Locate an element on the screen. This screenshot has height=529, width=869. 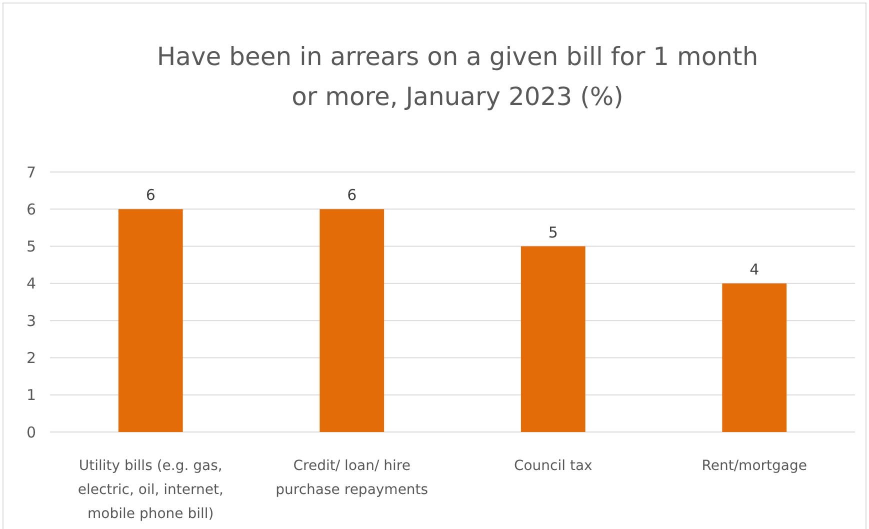
y-tick-label: 1 is located at coordinates (31, 395).